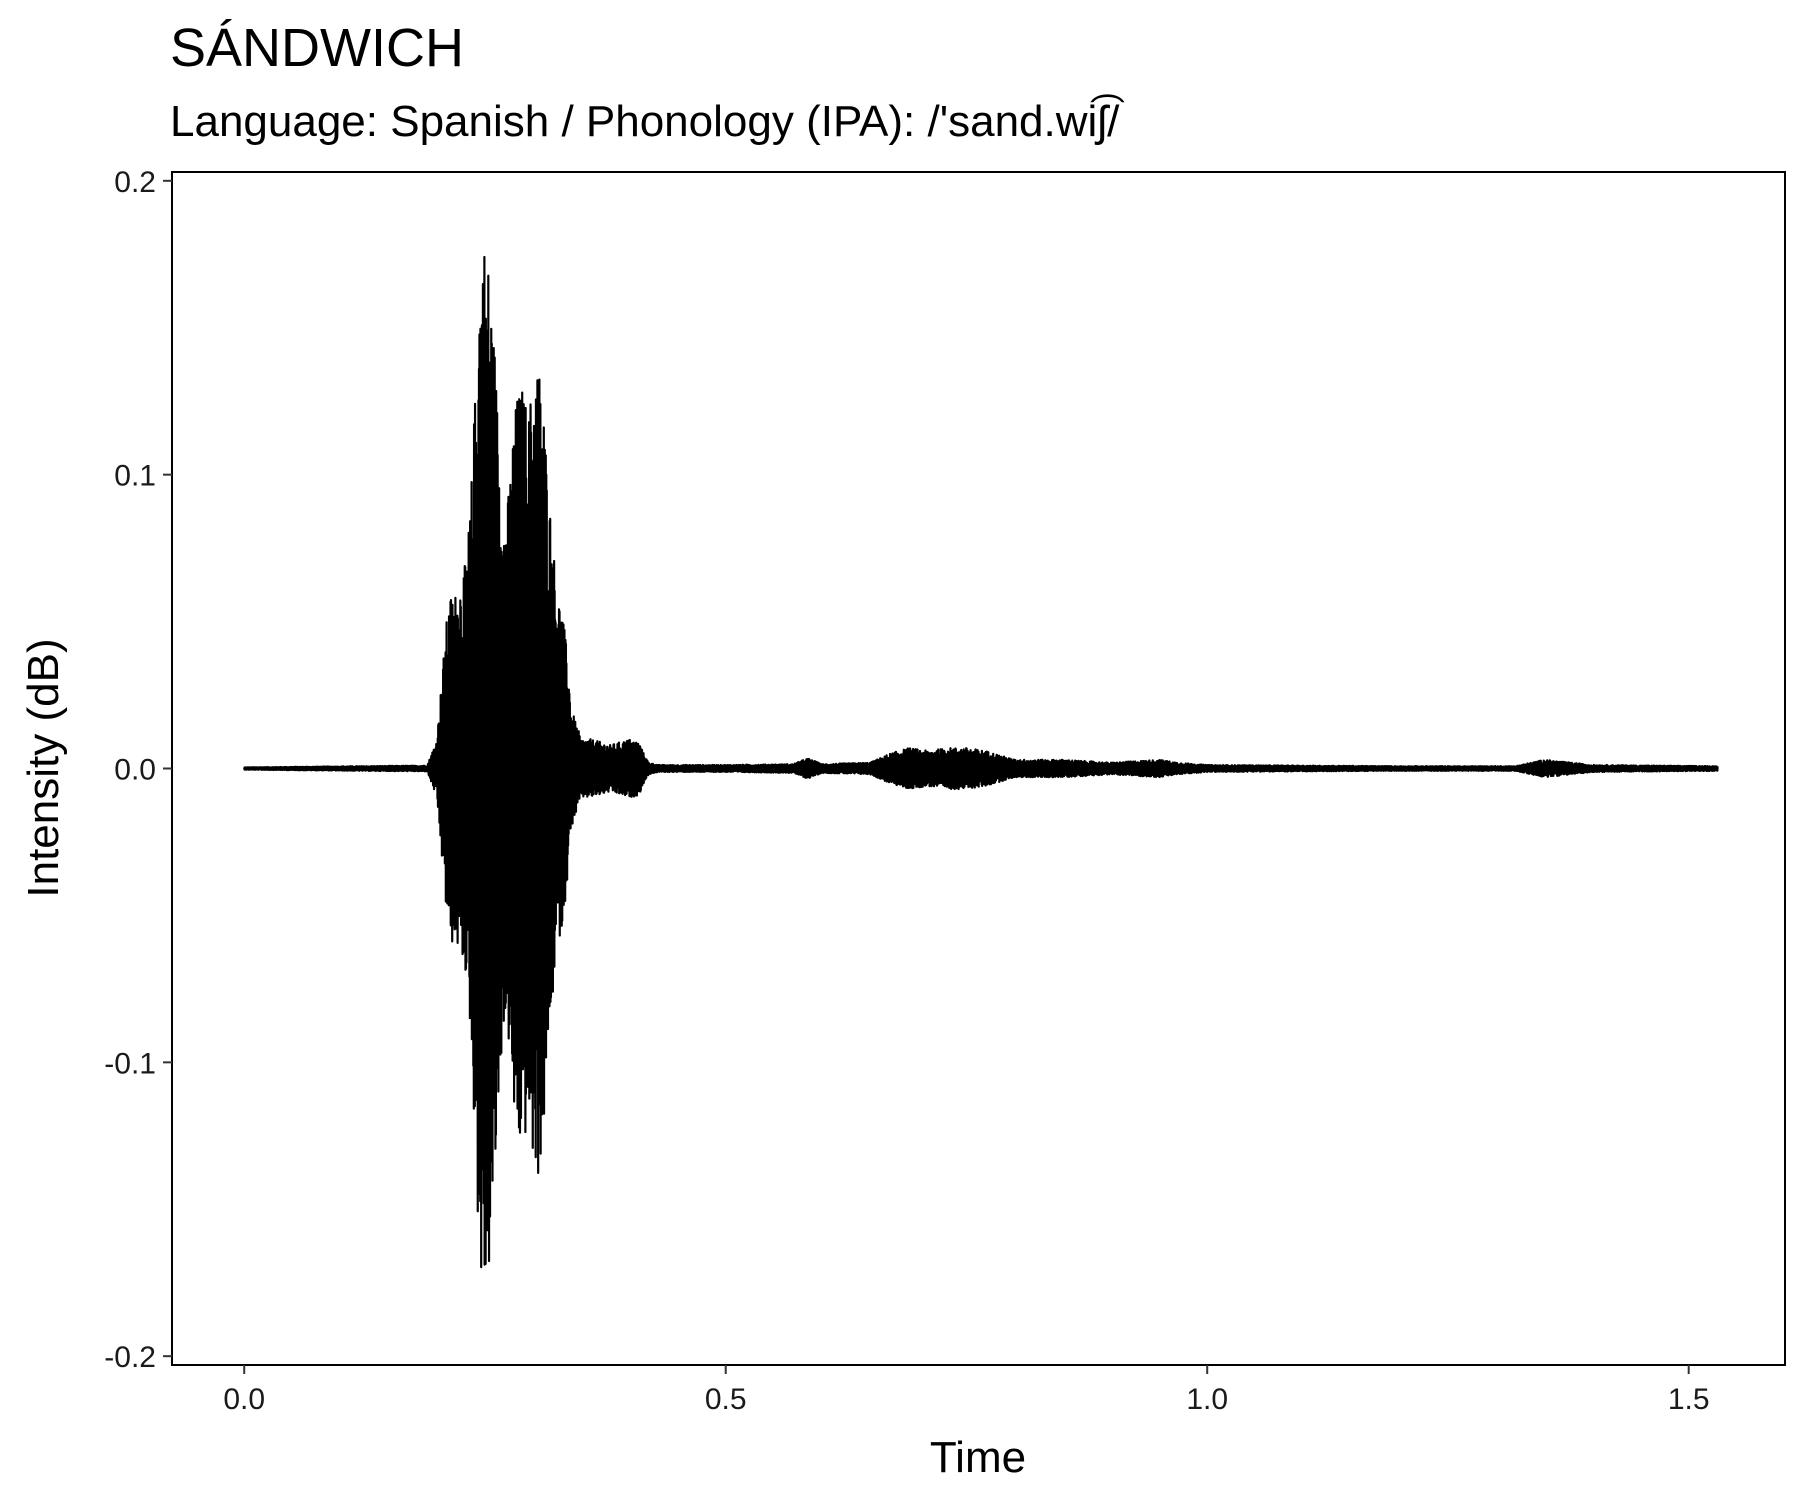  Describe the element at coordinates (130, 1063) in the screenshot. I see `y-tick-label: -0.1` at that location.